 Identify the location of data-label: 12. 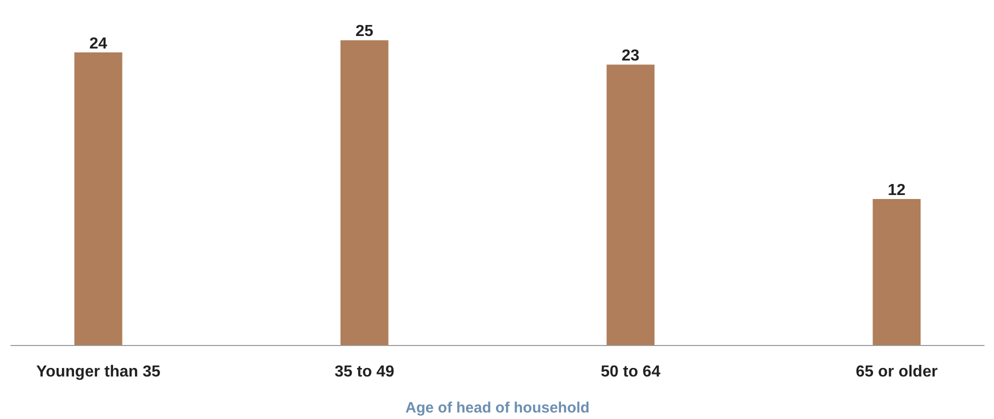
(897, 190).